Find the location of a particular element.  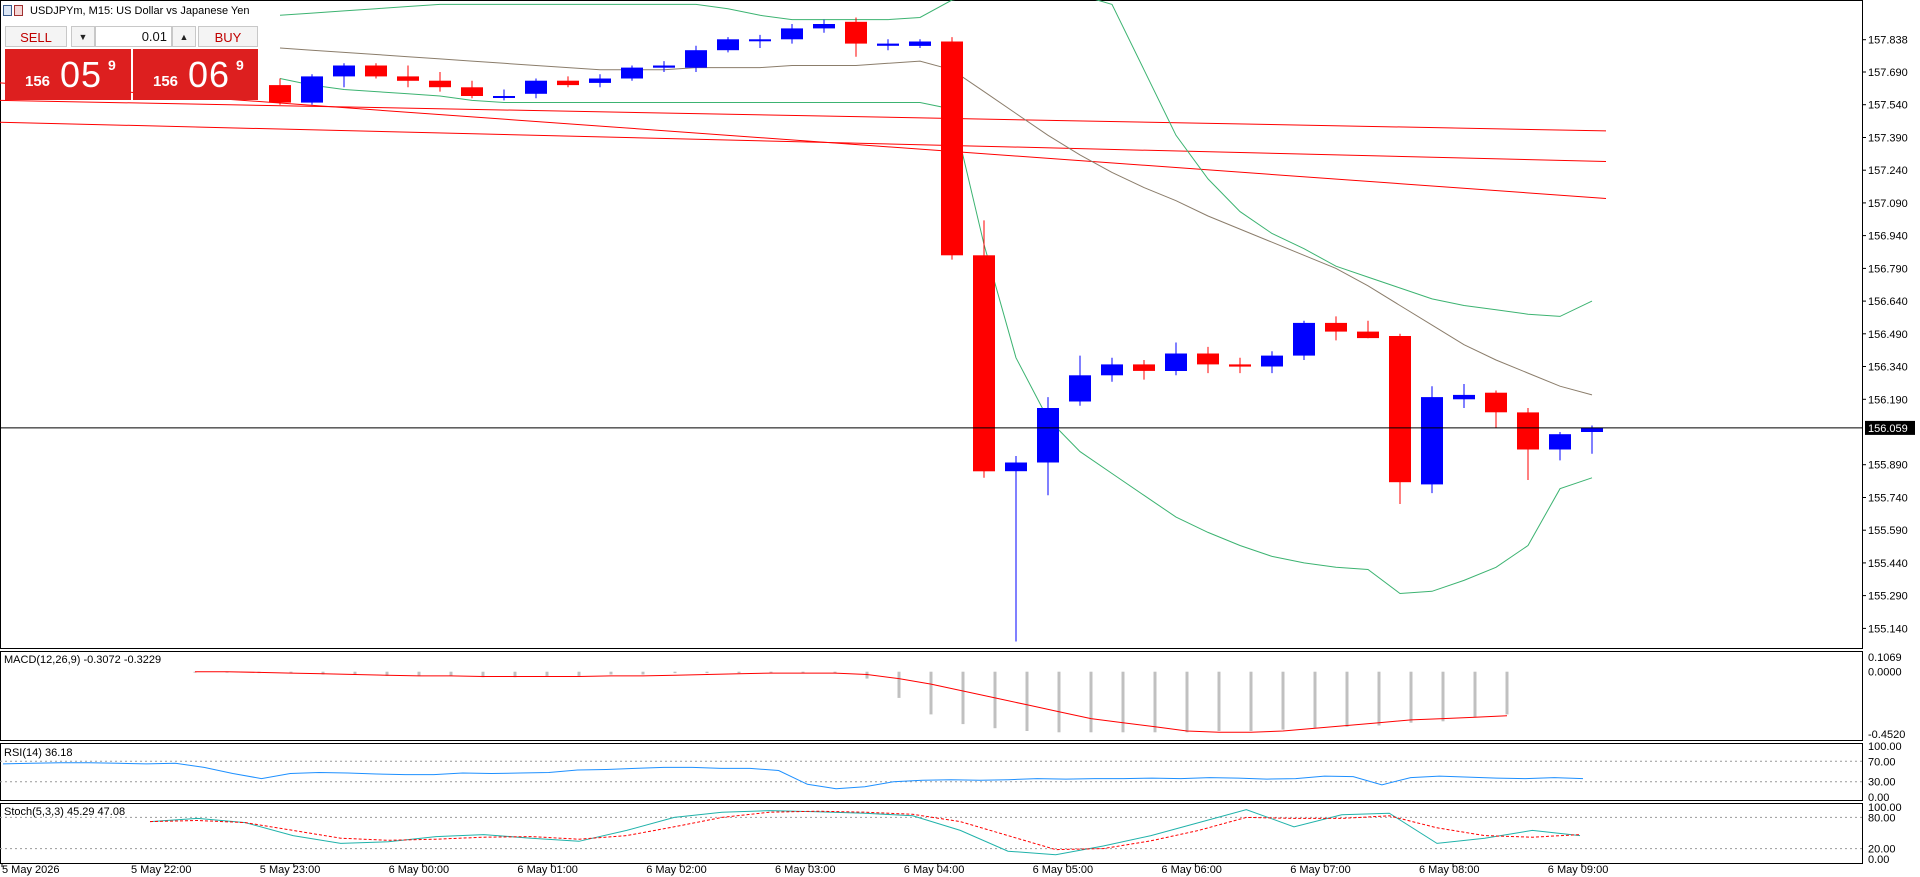

macd-y-tick-label: -0.4520 is located at coordinates (1886, 735).